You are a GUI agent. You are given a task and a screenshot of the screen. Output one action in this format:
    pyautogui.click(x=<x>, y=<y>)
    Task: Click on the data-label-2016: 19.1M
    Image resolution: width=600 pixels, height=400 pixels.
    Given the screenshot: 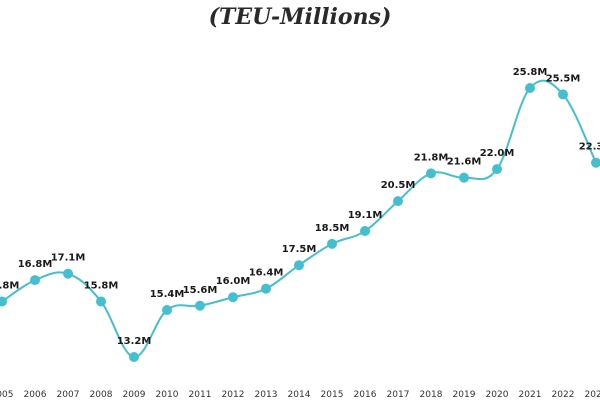 What is the action you would take?
    pyautogui.click(x=365, y=215)
    